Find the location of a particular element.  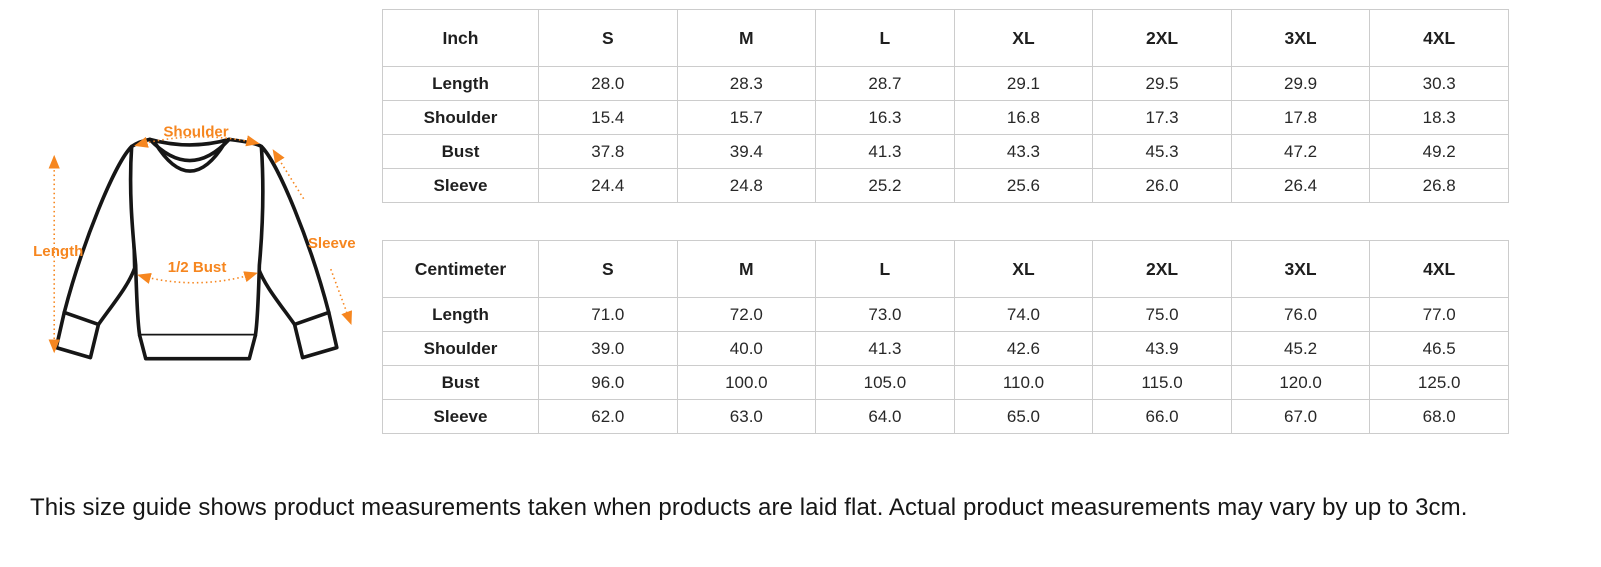

measurement-cell: 63.0 is located at coordinates (746, 416).